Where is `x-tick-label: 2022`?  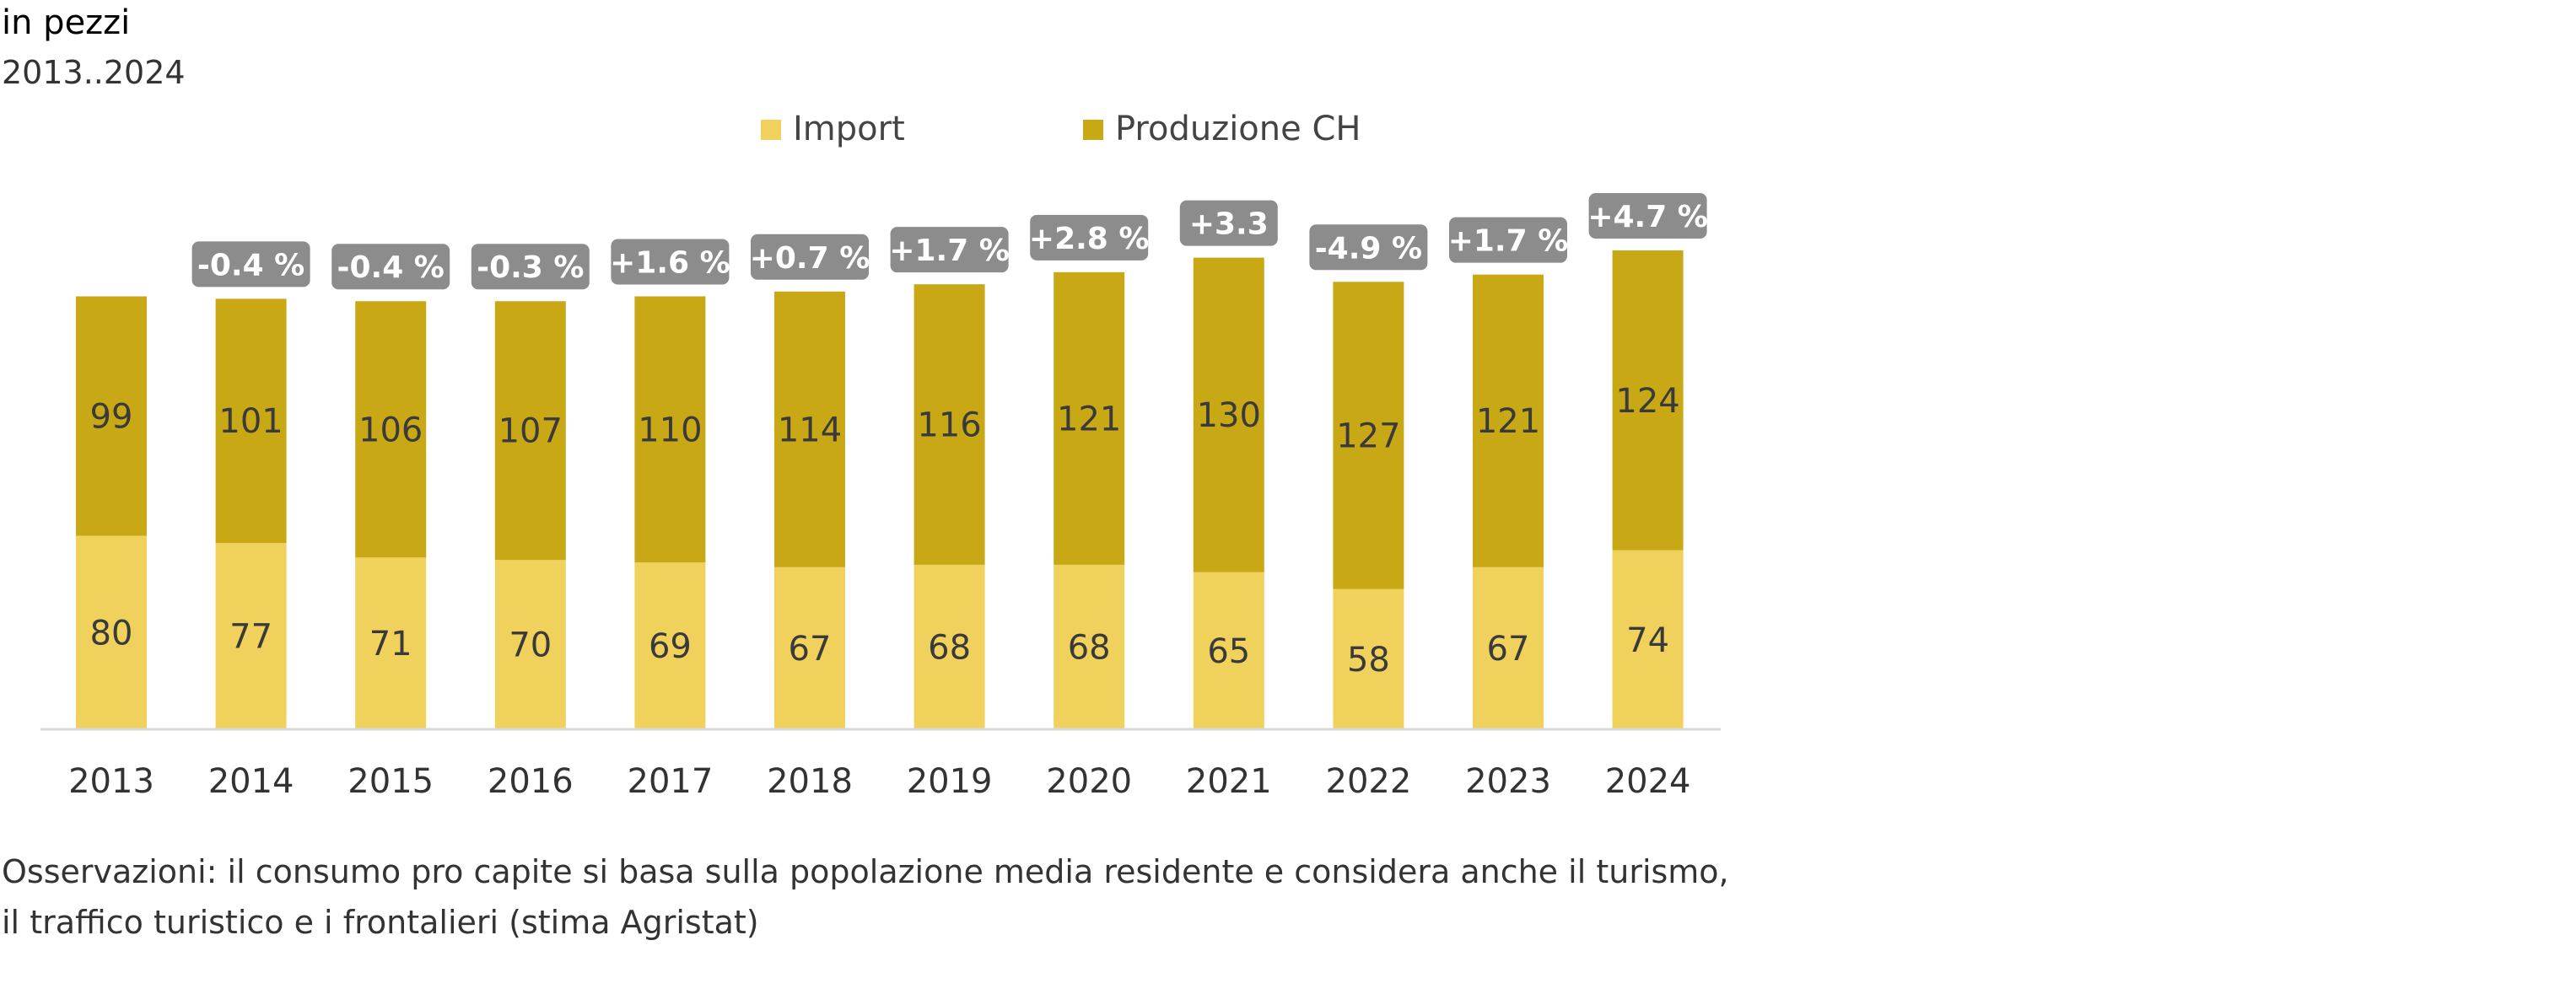 x-tick-label: 2022 is located at coordinates (1369, 781).